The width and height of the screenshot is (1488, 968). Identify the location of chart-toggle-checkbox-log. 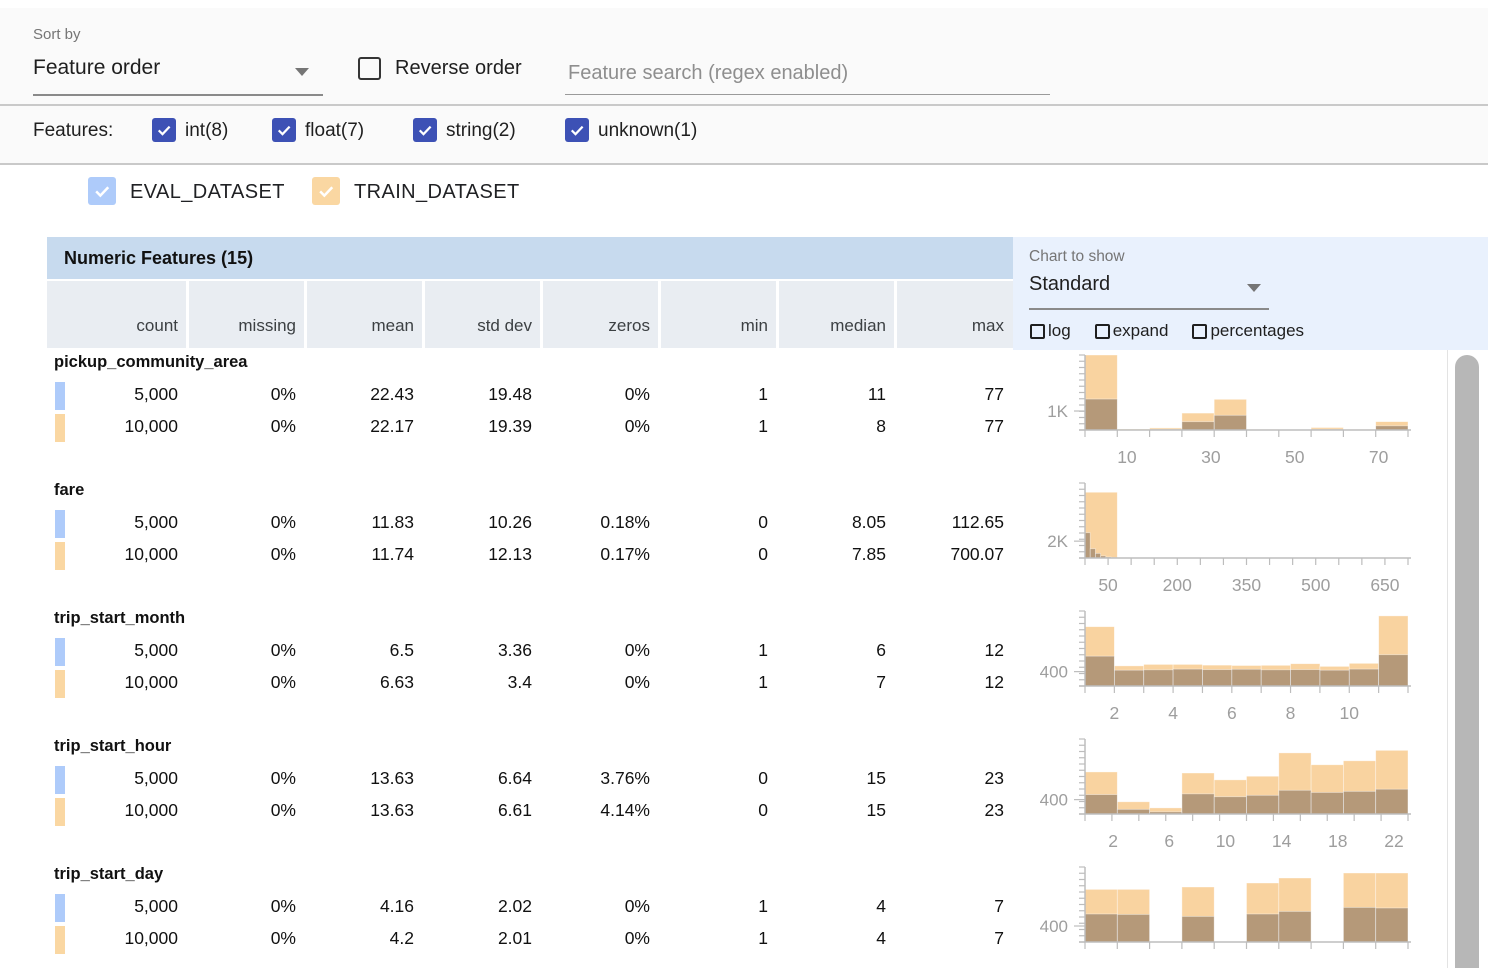
(1037, 331).